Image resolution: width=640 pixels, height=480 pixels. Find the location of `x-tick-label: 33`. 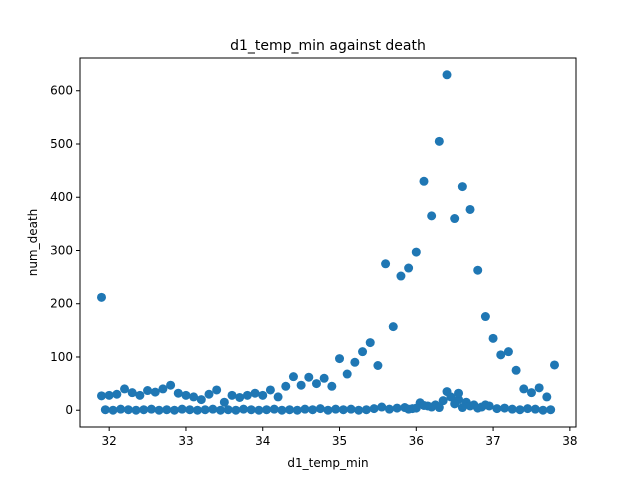

x-tick-label: 33 is located at coordinates (185, 441).